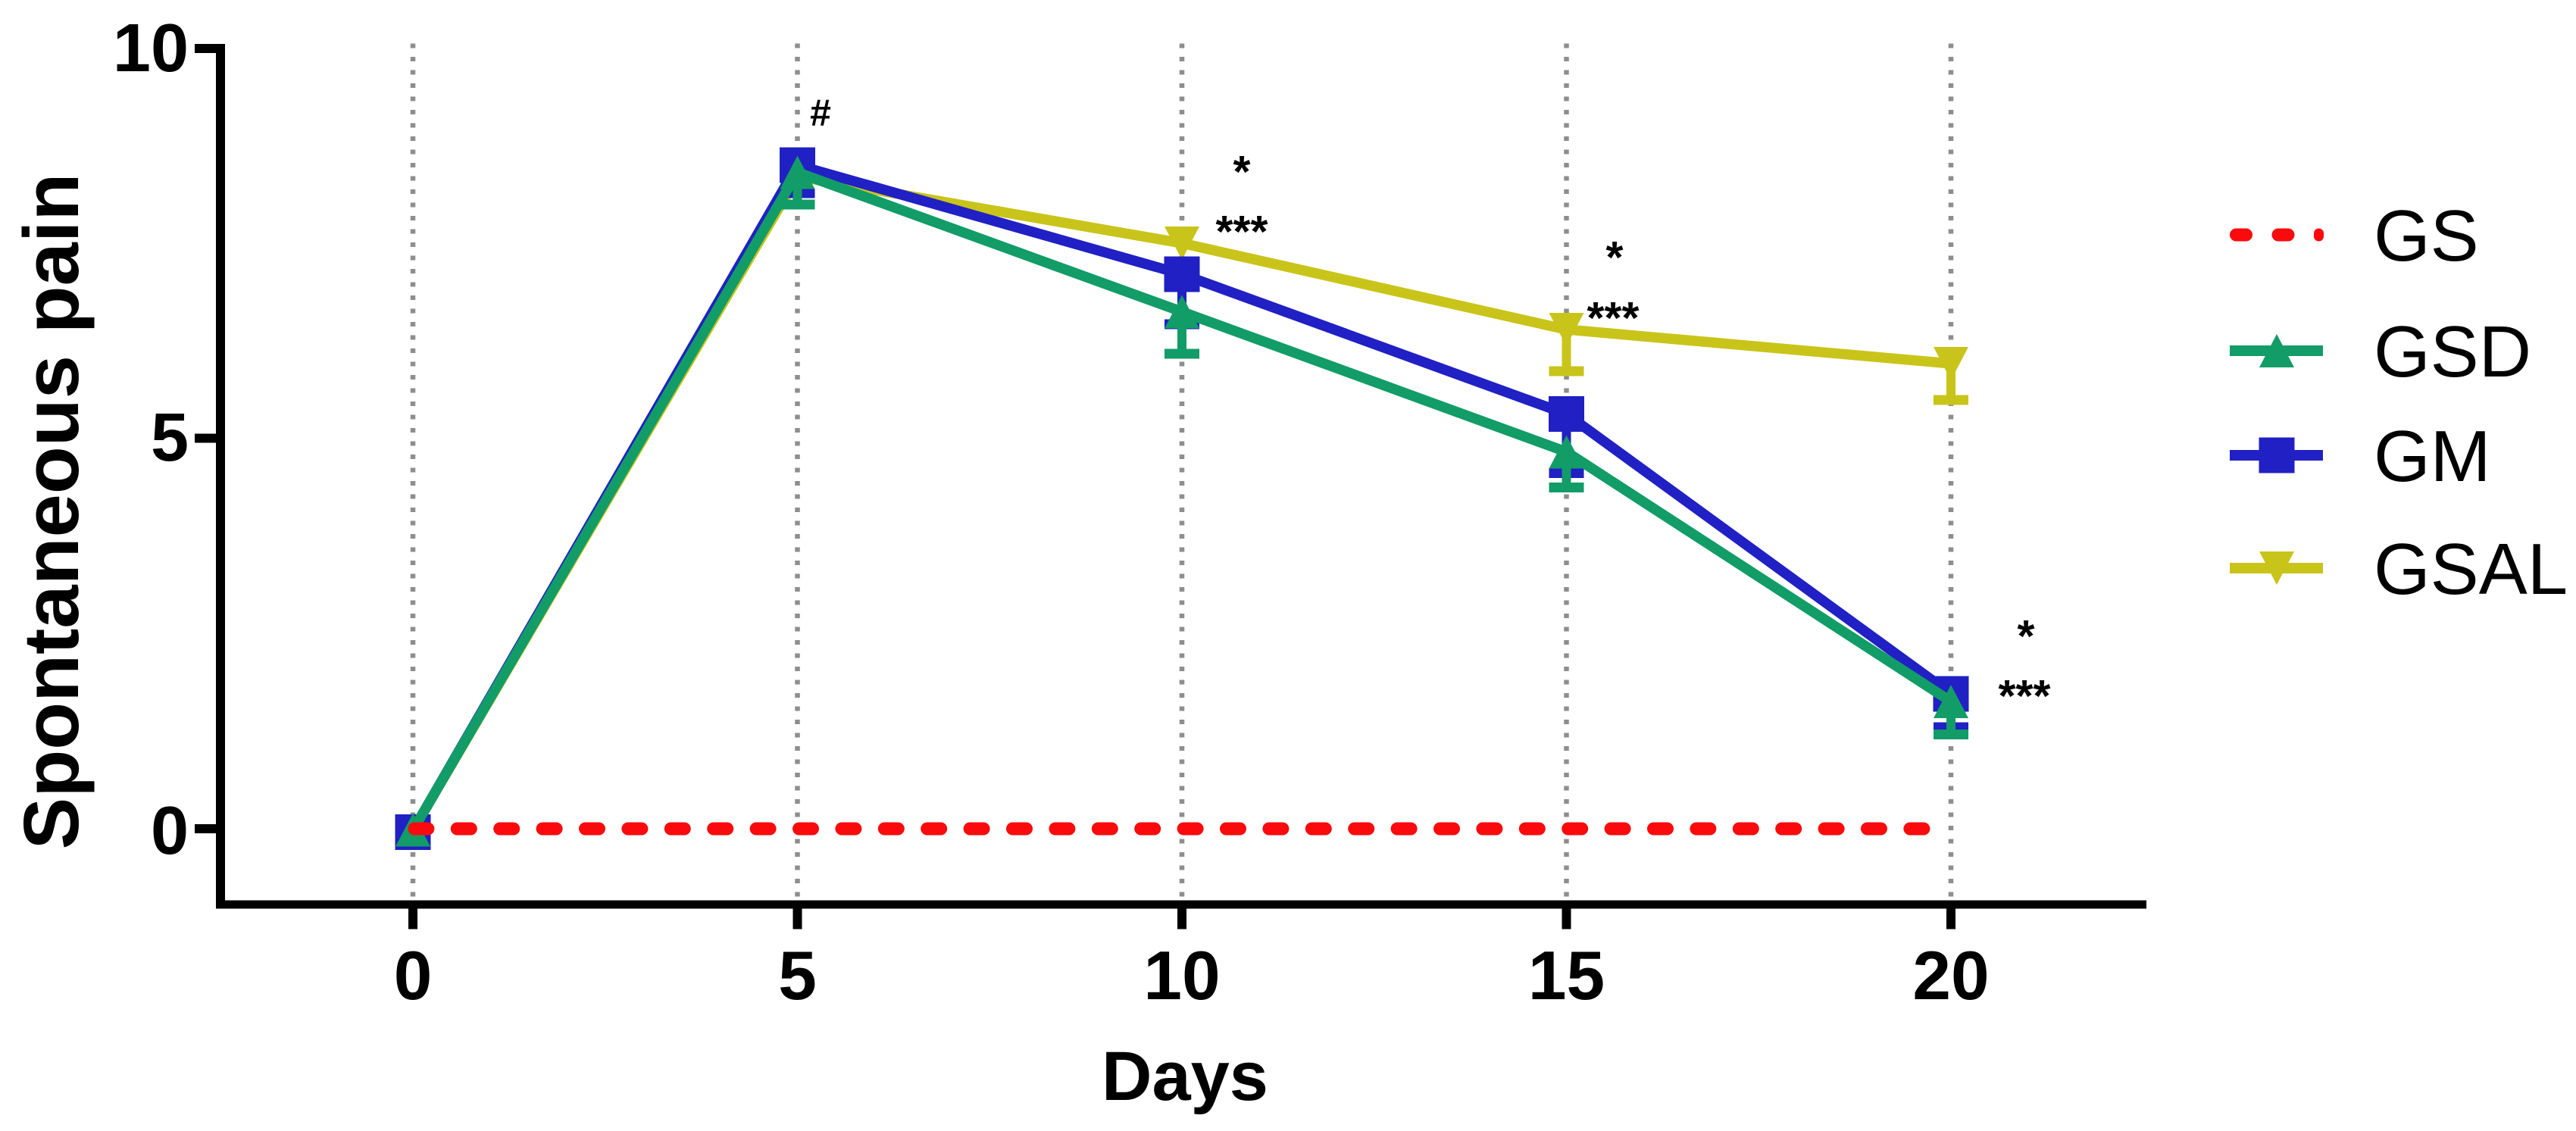  What do you see at coordinates (2426, 236) in the screenshot?
I see `svg-text: GS` at bounding box center [2426, 236].